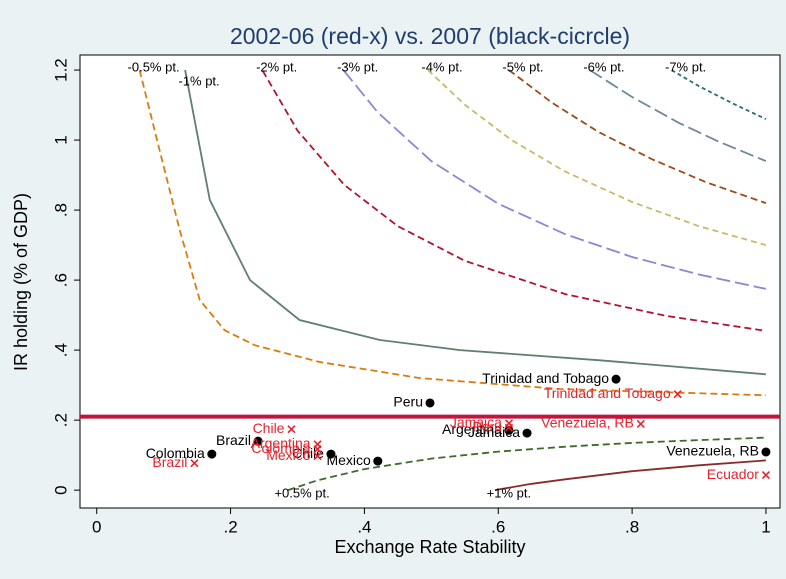 The image size is (786, 579). Describe the element at coordinates (60, 350) in the screenshot. I see `y-tick-label: .4` at that location.